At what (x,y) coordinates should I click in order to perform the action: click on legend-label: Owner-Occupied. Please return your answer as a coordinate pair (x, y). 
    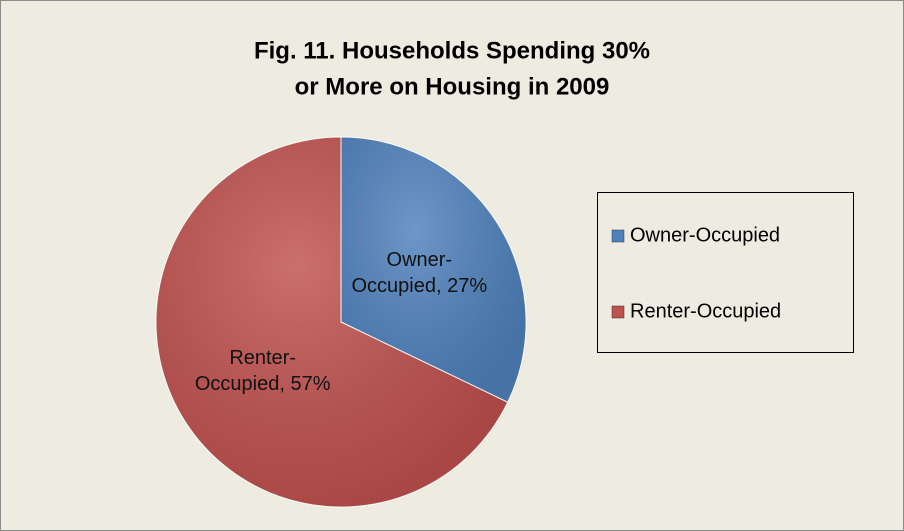
    Looking at the image, I should click on (705, 235).